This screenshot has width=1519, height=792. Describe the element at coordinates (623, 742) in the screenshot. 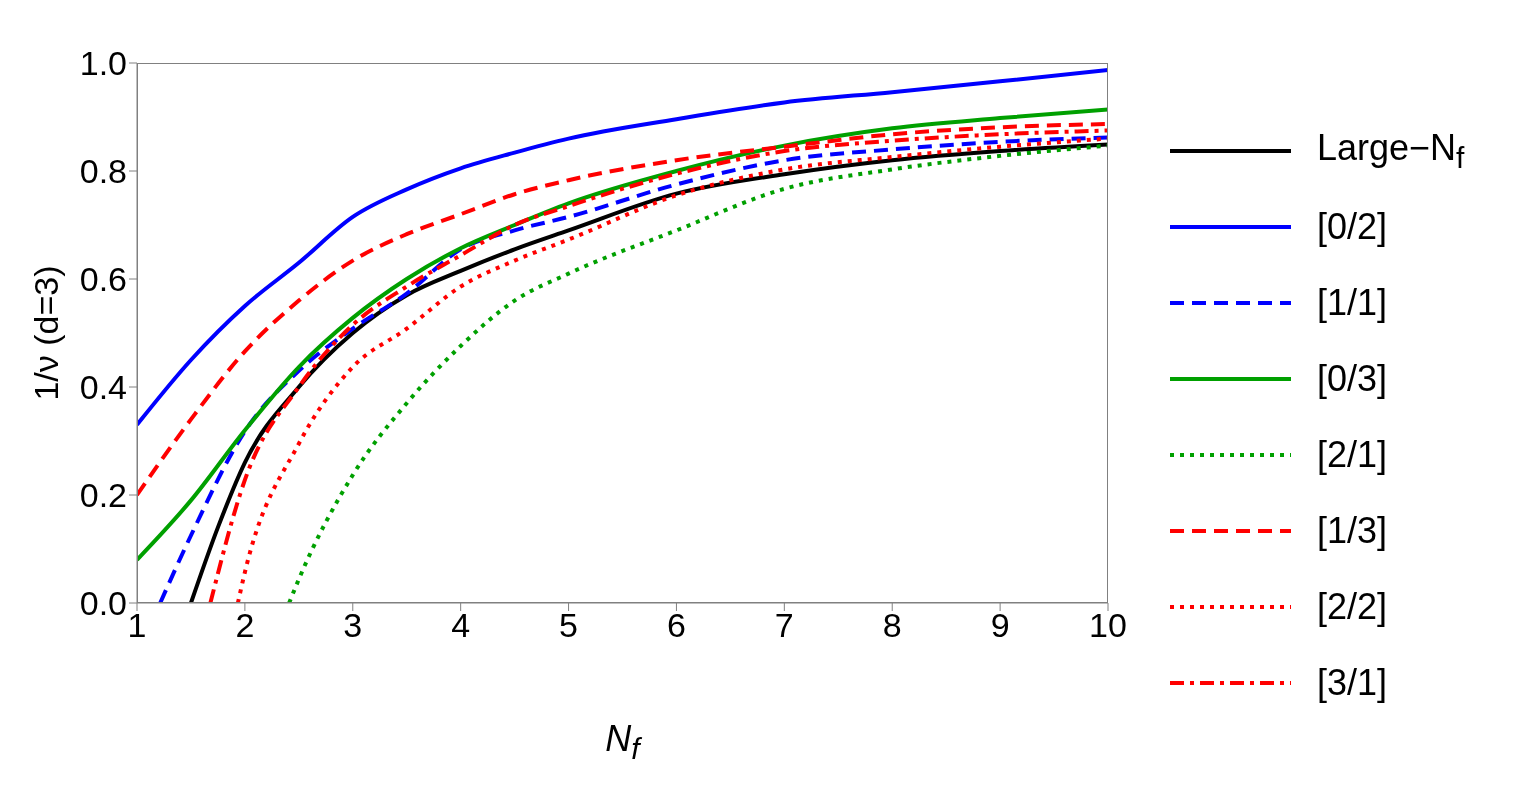

I see `x-axis-title: N$_{f}$` at that location.